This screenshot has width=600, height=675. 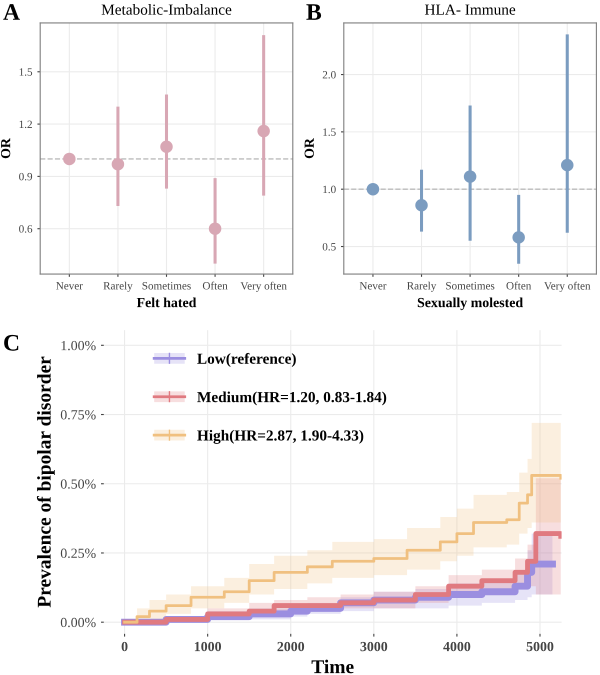 I want to click on legend-label: Low(reference), so click(x=246, y=359).